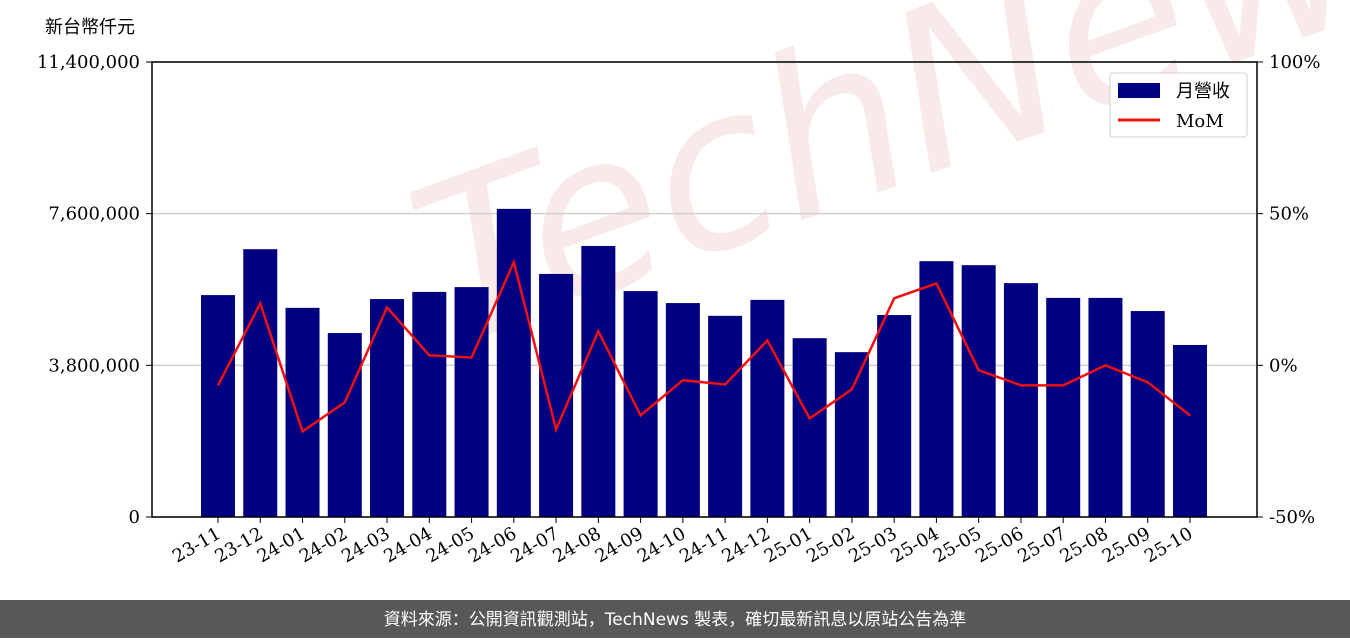 Image resolution: width=1350 pixels, height=642 pixels. I want to click on y-tick-label: 0, so click(134, 517).